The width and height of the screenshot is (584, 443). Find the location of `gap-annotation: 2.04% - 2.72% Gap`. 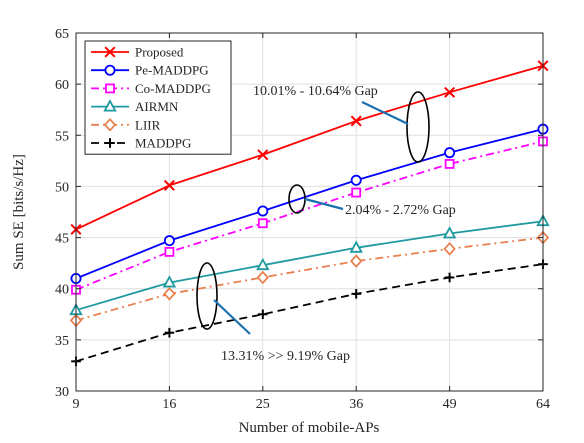

gap-annotation: 2.04% - 2.72% Gap is located at coordinates (372, 201).